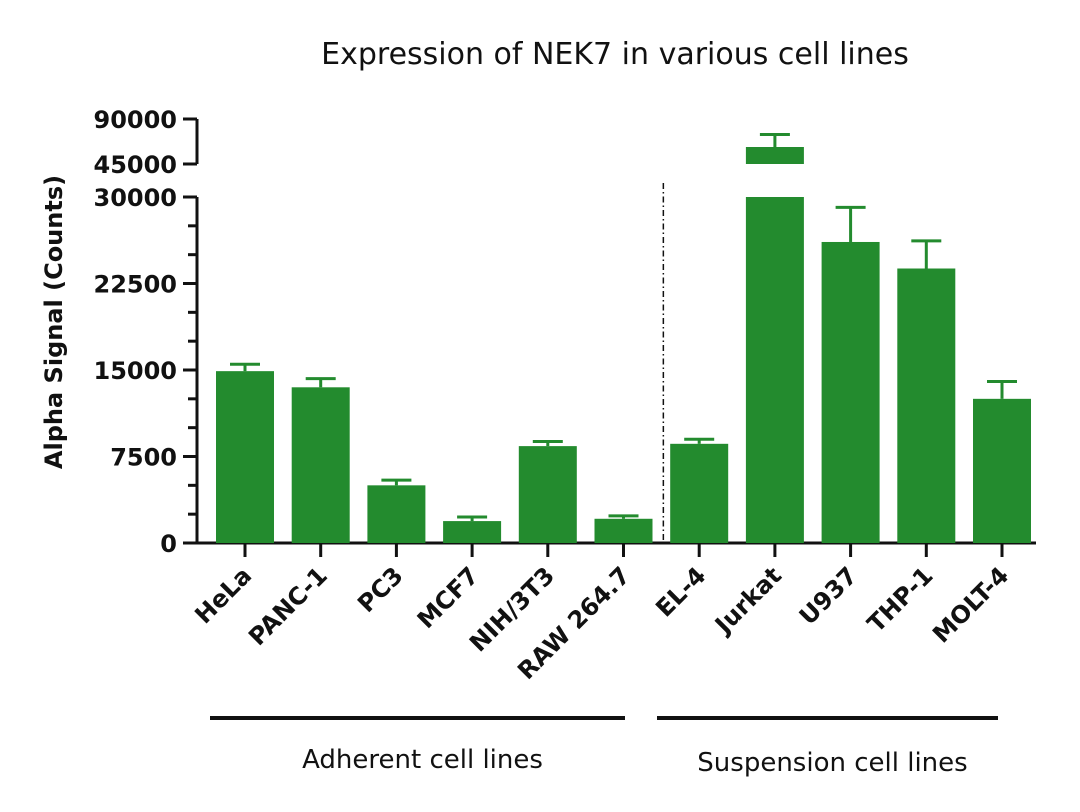 The height and width of the screenshot is (812, 1080). I want to click on x-tick-label: PANC-1, so click(288, 606).